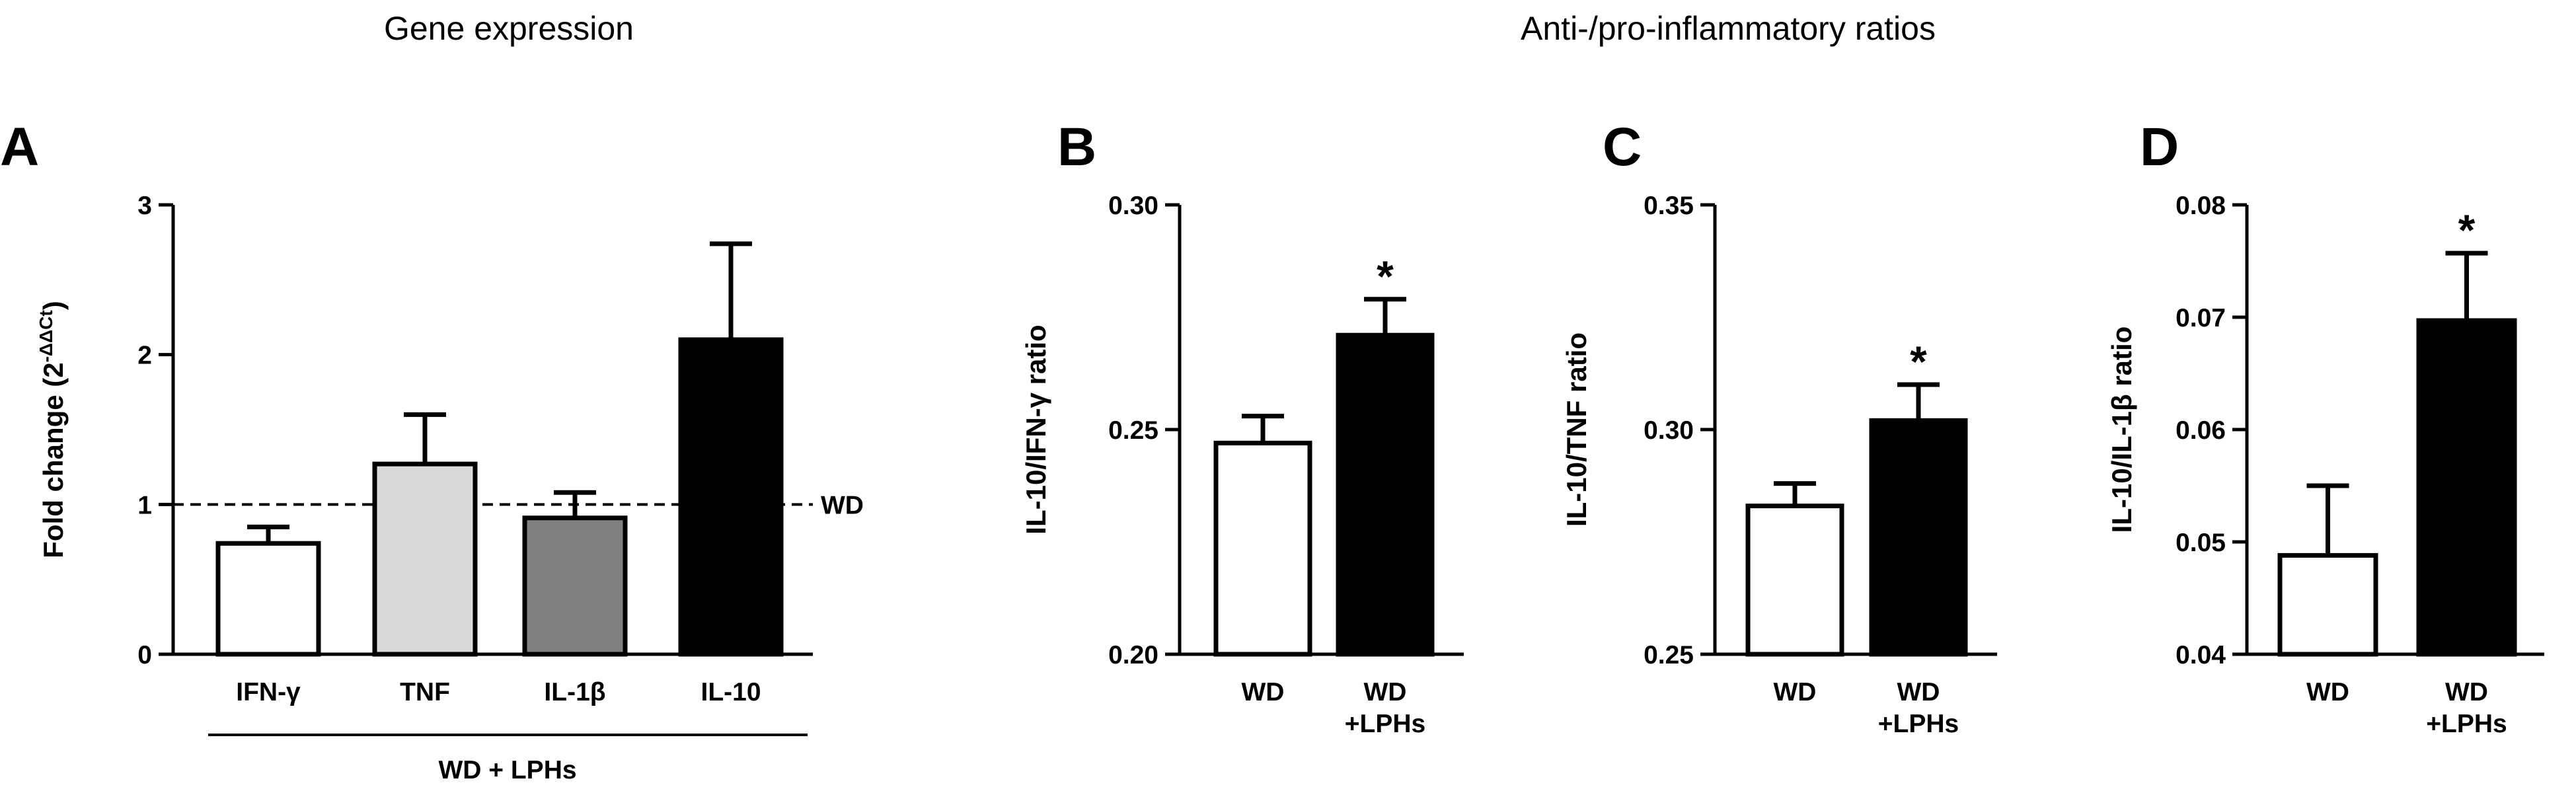 The width and height of the screenshot is (2576, 795). I want to click on group-label: WD + LPHs, so click(507, 770).